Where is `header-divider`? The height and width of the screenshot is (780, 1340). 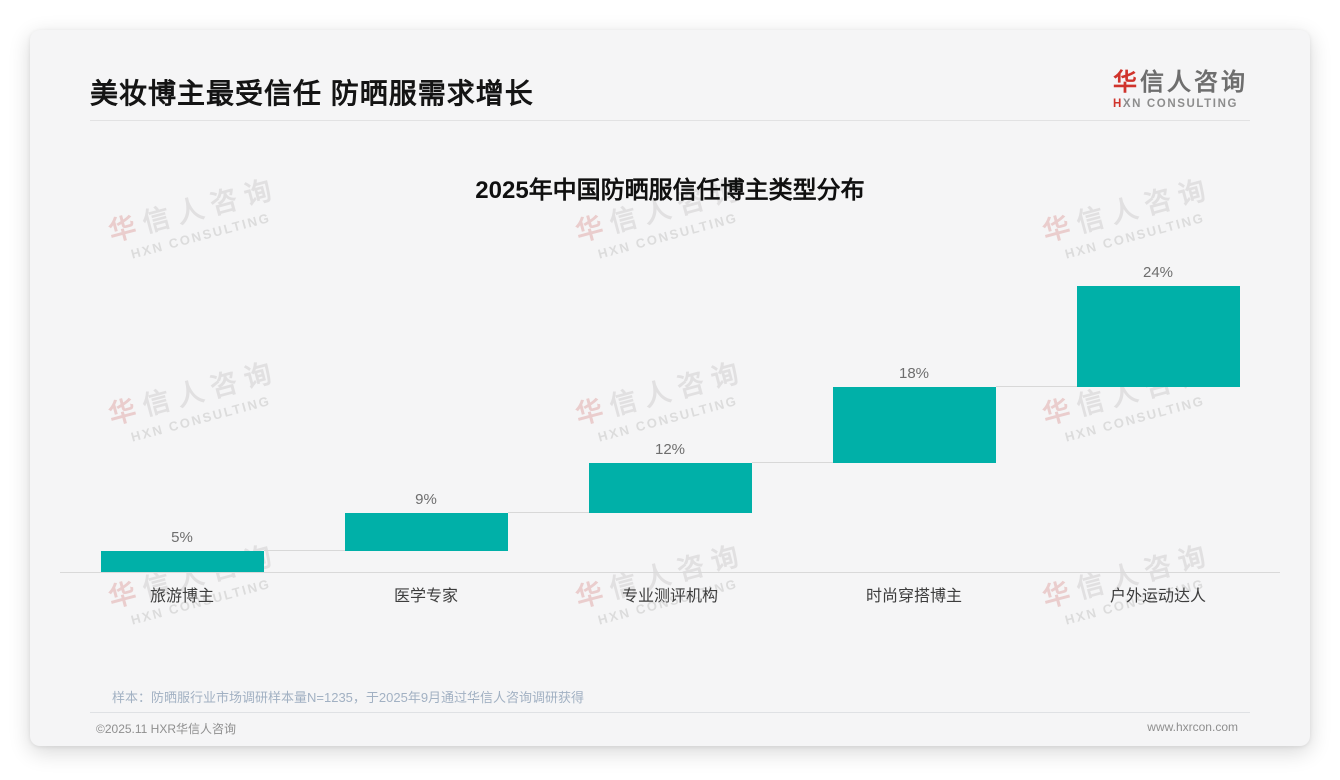
header-divider is located at coordinates (670, 120).